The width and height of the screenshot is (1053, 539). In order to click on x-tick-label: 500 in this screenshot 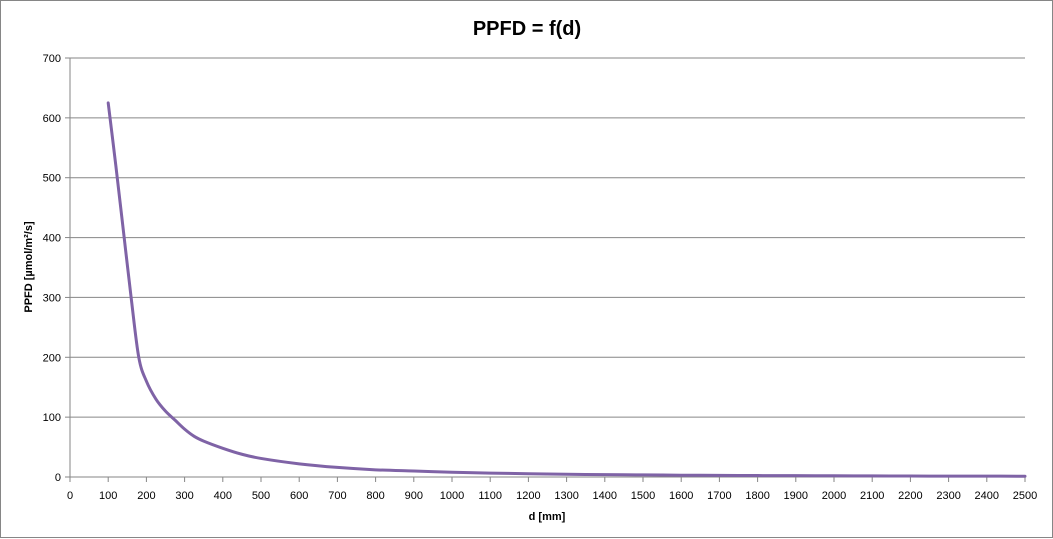, I will do `click(261, 496)`.